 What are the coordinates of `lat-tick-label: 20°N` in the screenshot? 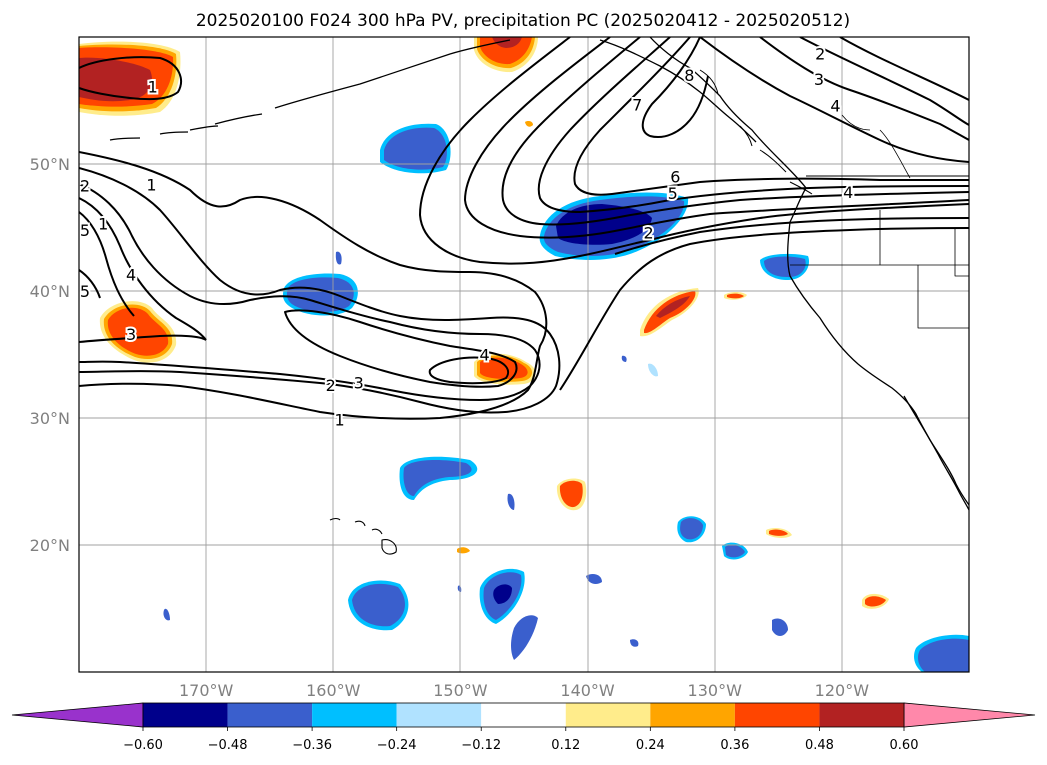 It's located at (50, 545).